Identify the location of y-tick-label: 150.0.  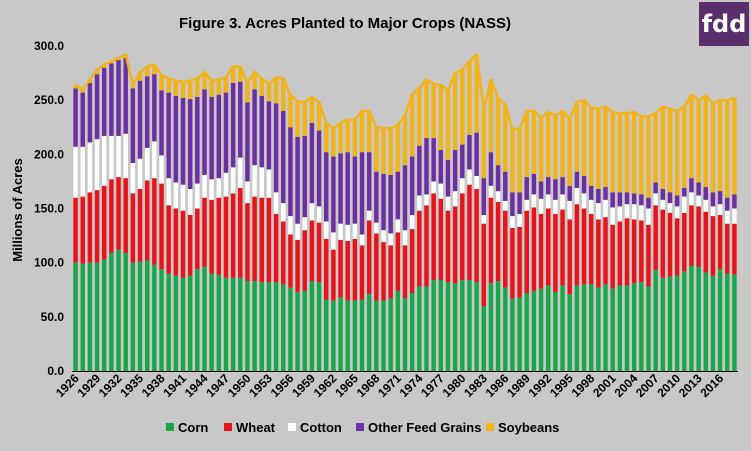
(49, 209).